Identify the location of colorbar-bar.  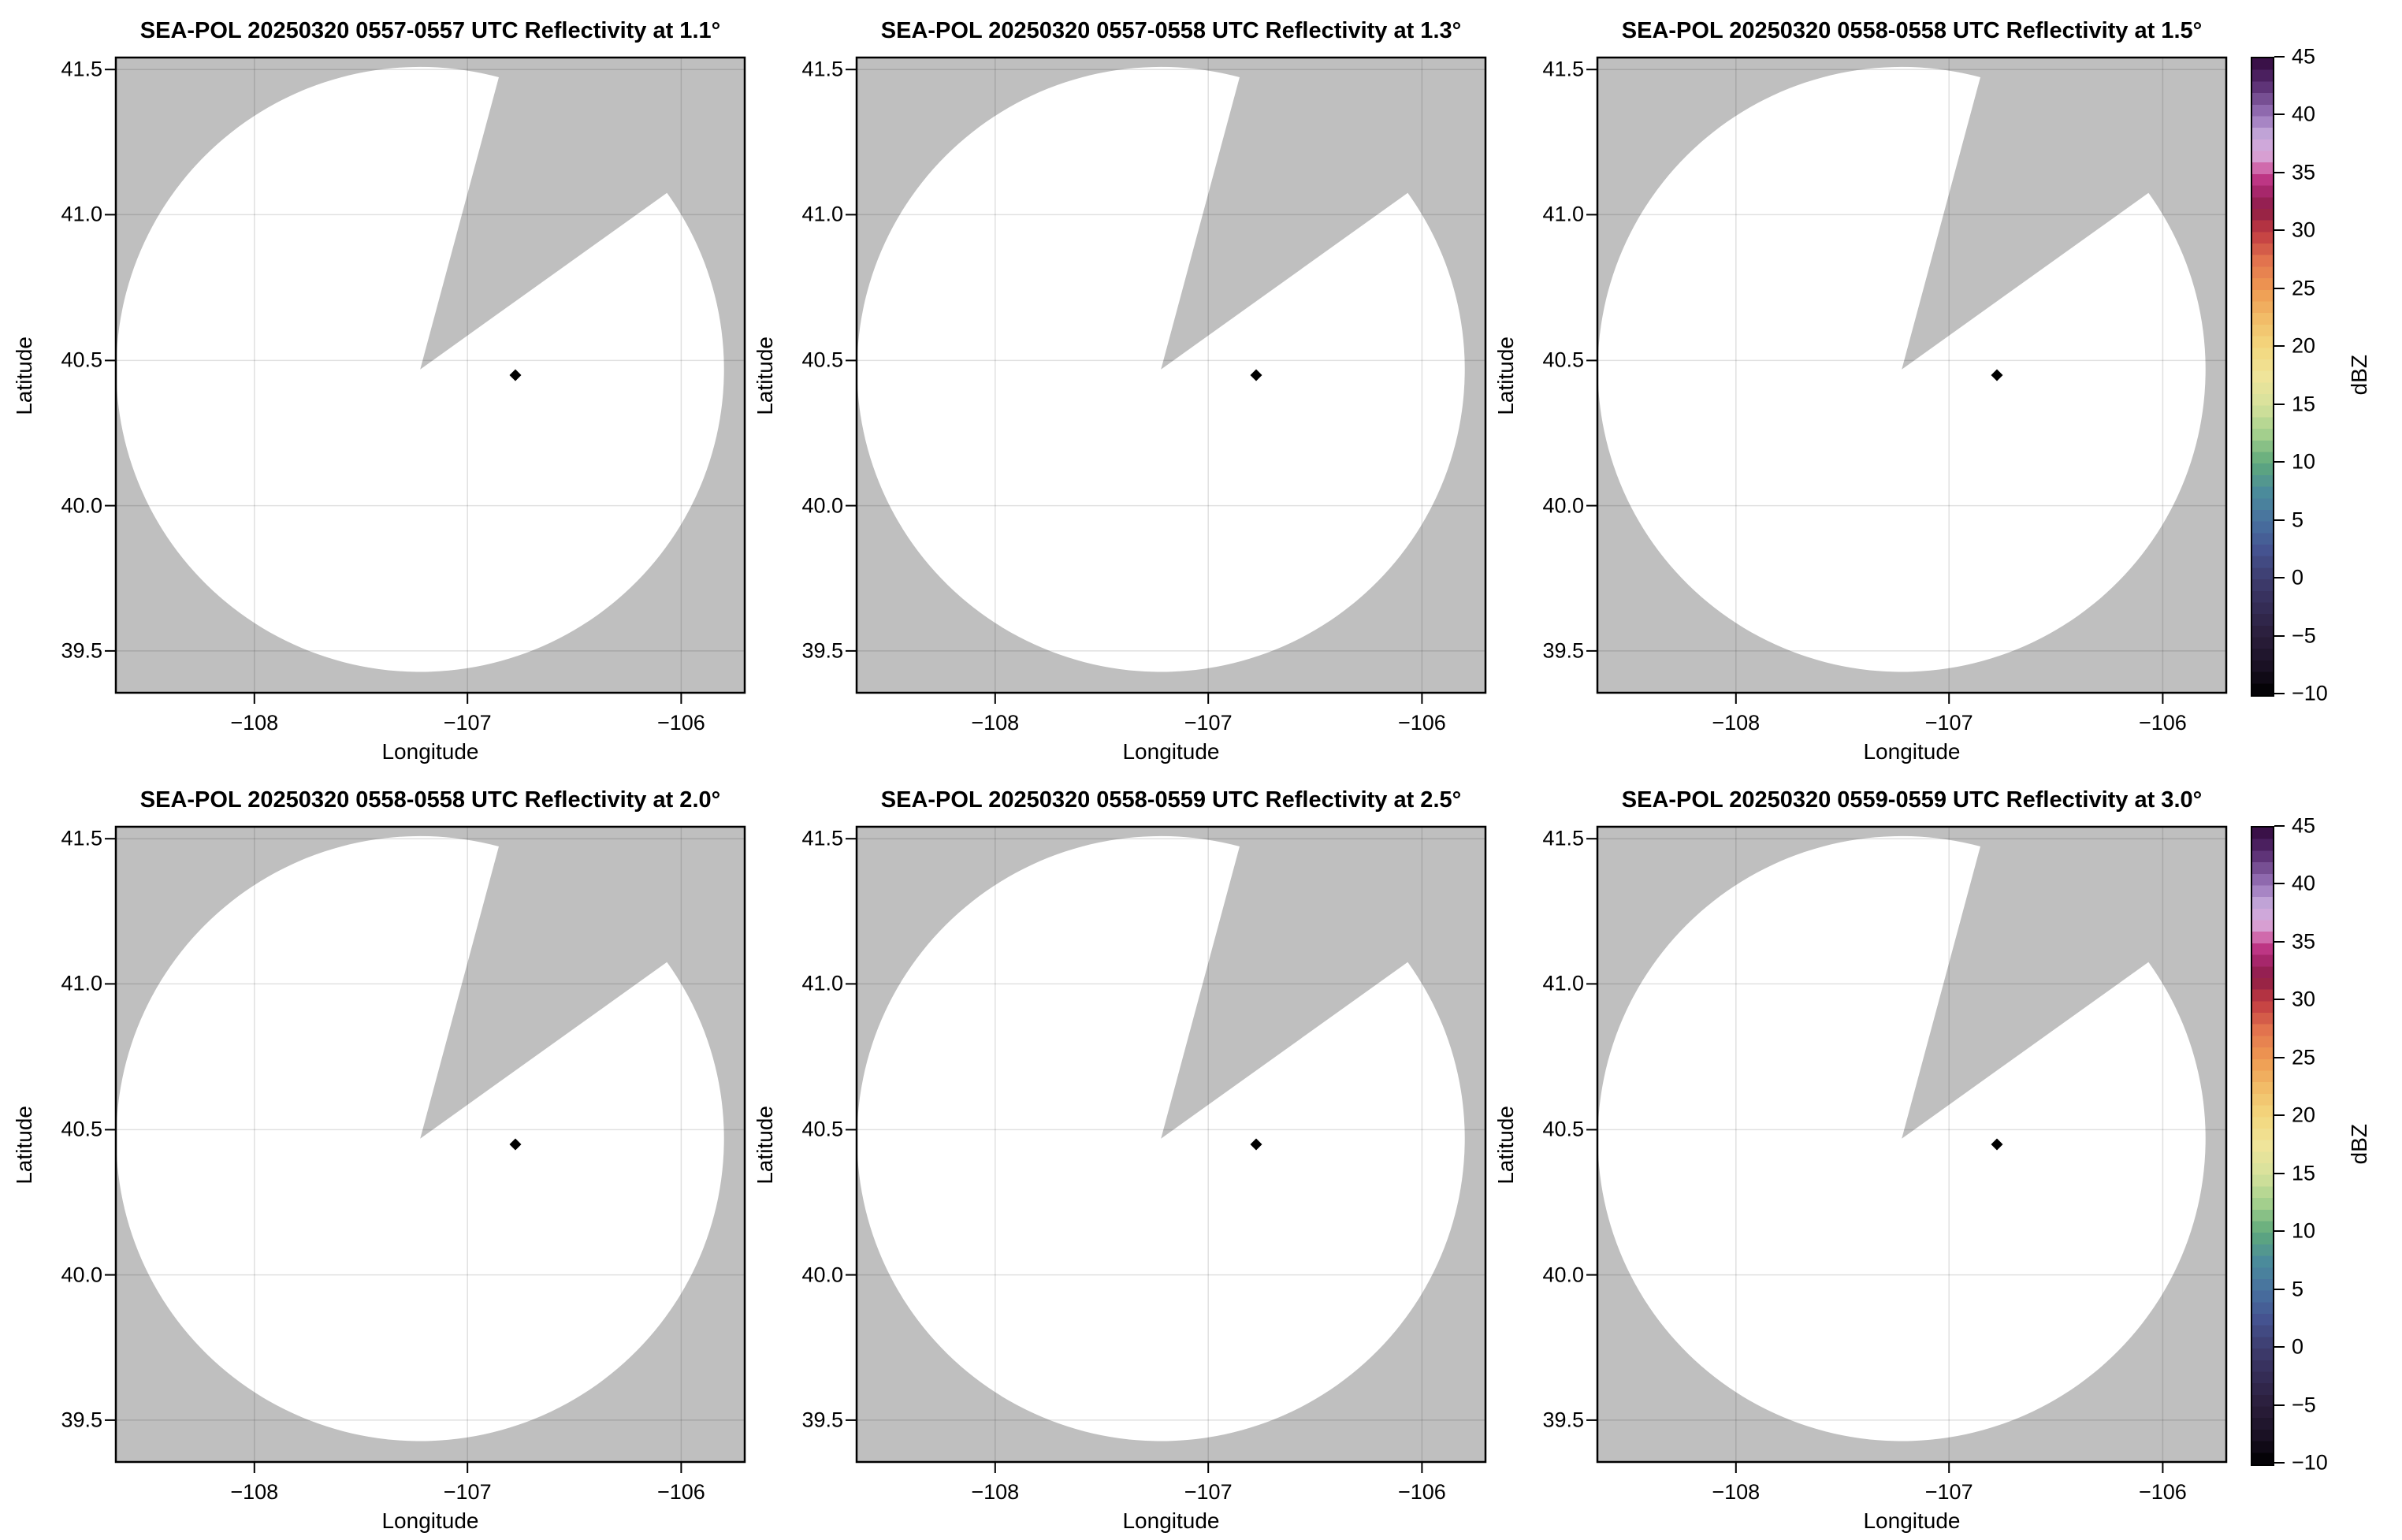
(2262, 377).